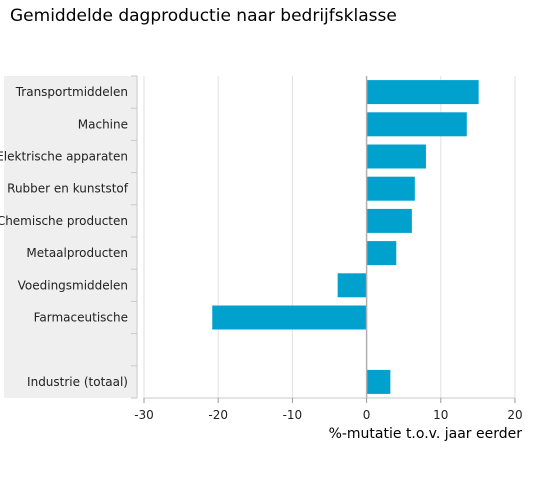  Describe the element at coordinates (328, 409) in the screenshot. I see `x-axis: -30 -20 -10 0 10 20` at that location.